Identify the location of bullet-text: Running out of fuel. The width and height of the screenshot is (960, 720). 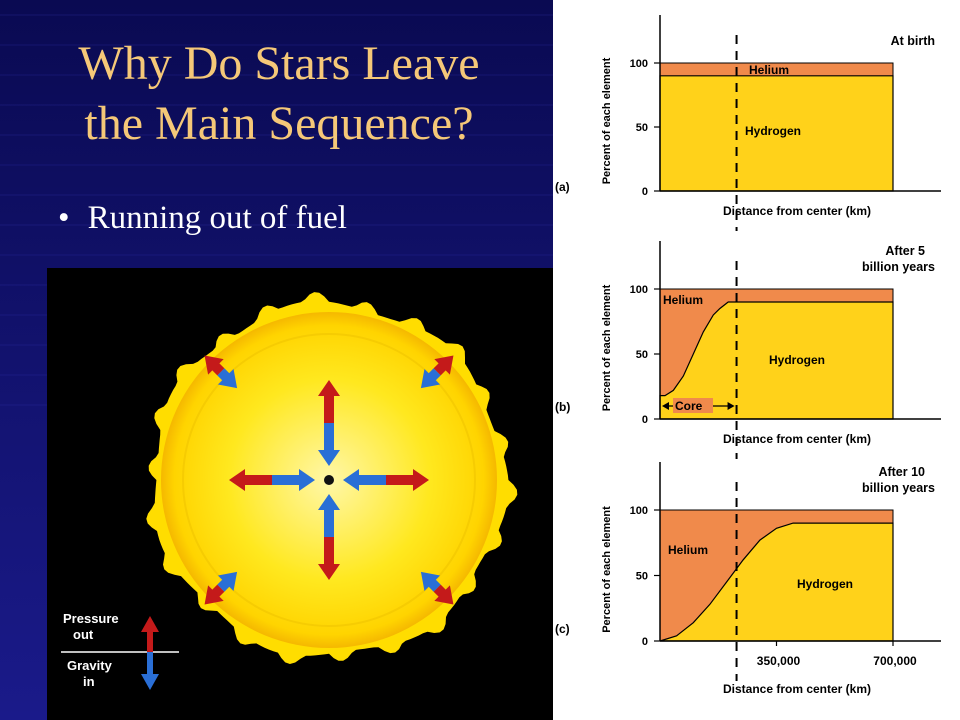
(217, 218).